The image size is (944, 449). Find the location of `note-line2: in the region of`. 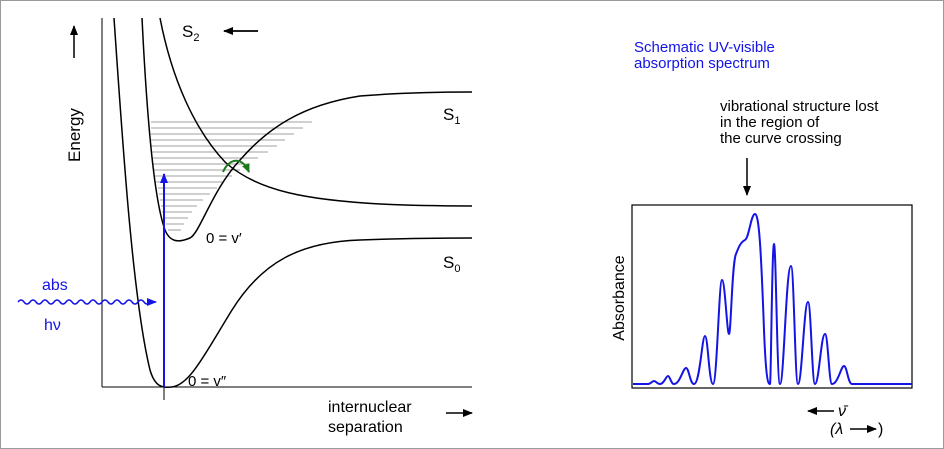

note-line2: in the region of is located at coordinates (770, 122).